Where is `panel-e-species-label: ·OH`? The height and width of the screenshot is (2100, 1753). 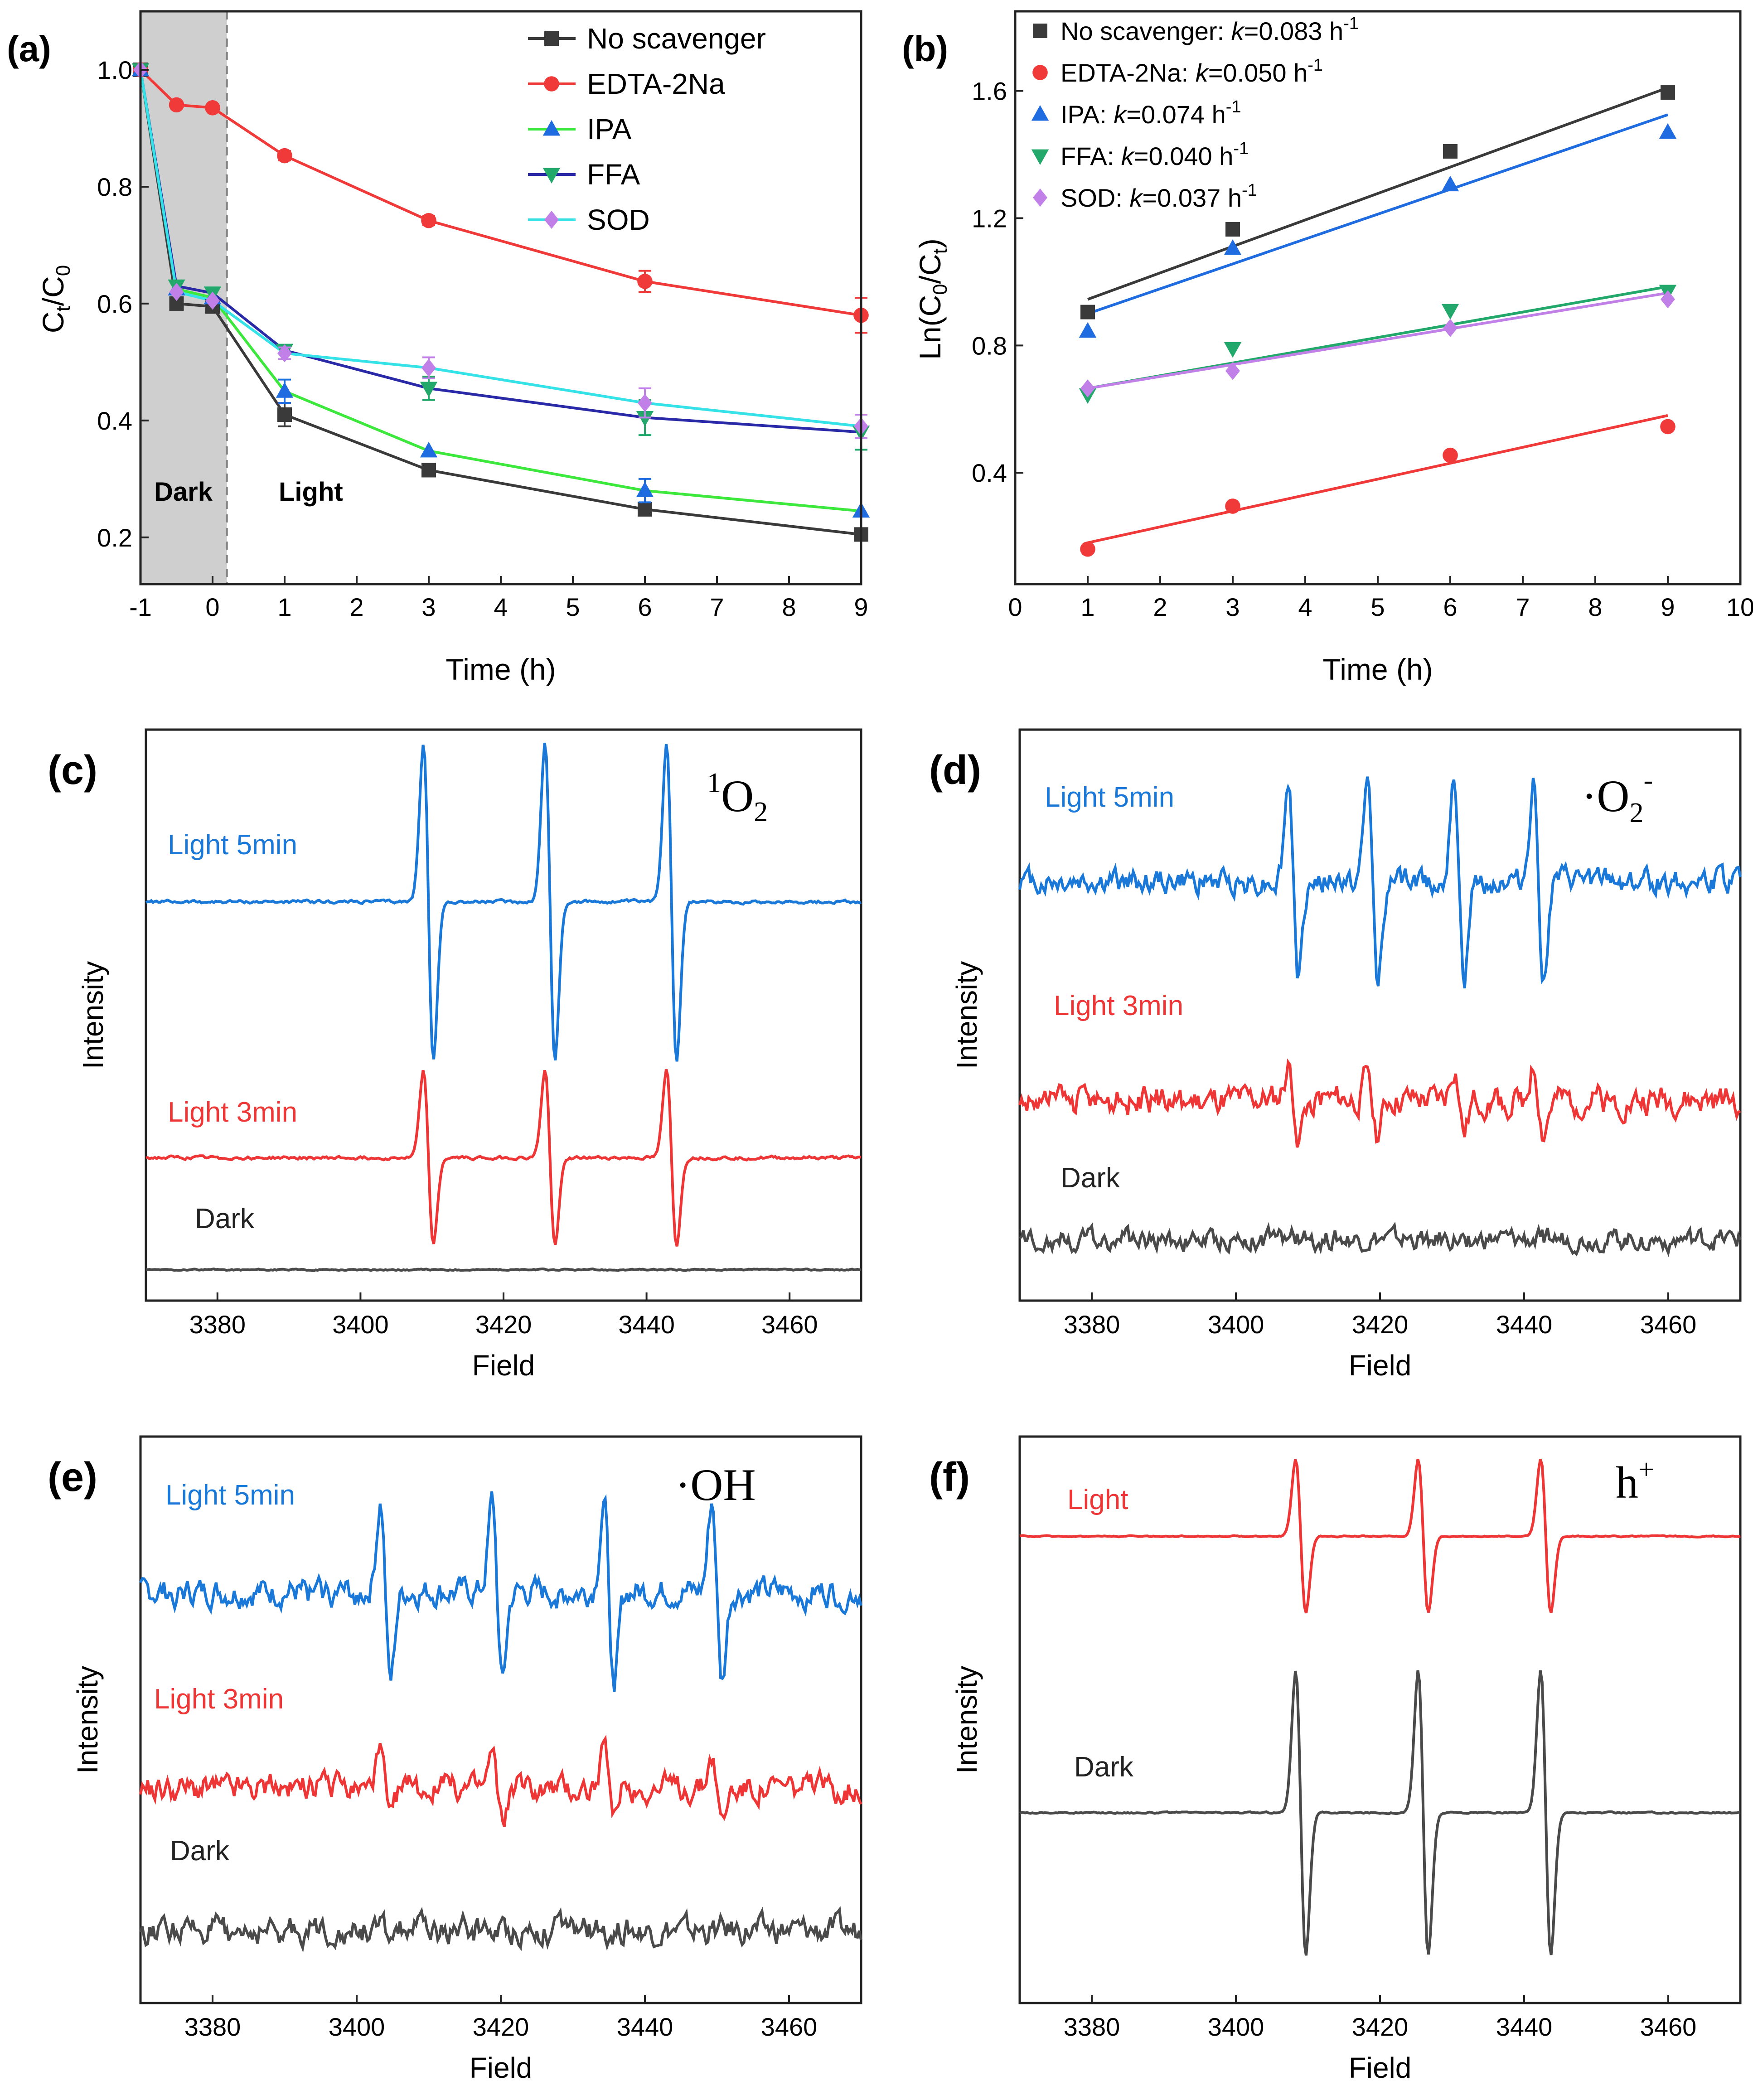
panel-e-species-label: ·OH is located at coordinates (715, 1485).